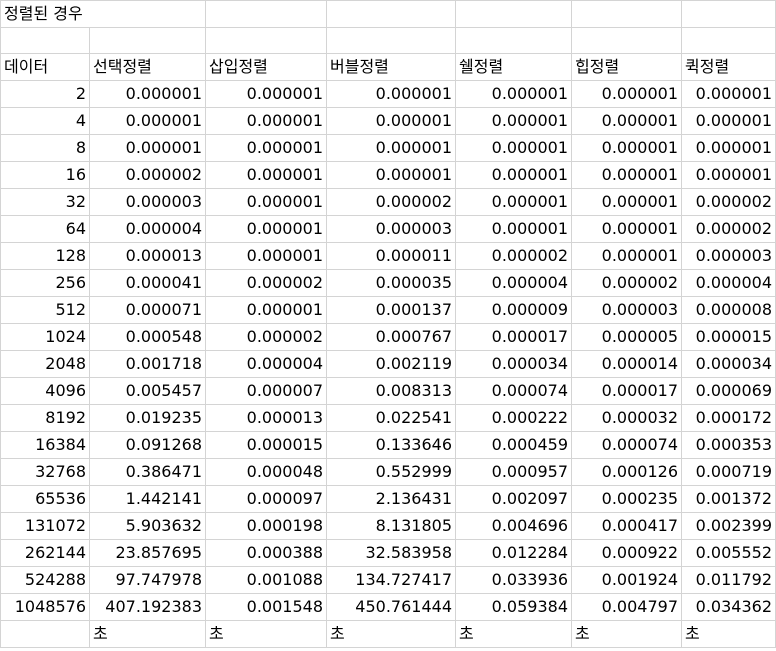 The width and height of the screenshot is (776, 651). Describe the element at coordinates (45, 553) in the screenshot. I see `data-size-cell: 262144` at that location.